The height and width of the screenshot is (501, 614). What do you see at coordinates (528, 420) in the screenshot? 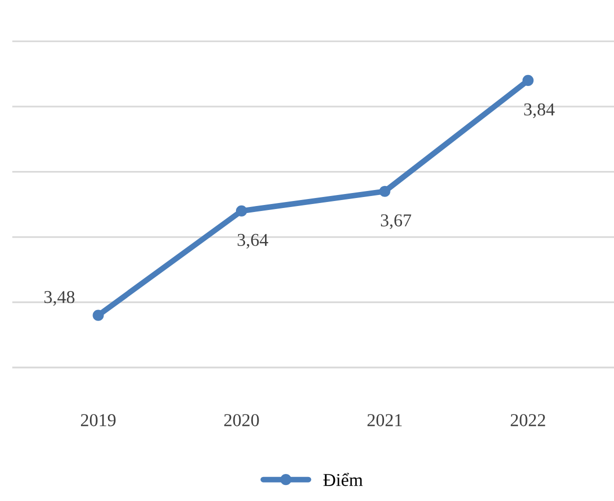
I see `x-tick-label: 2022` at bounding box center [528, 420].